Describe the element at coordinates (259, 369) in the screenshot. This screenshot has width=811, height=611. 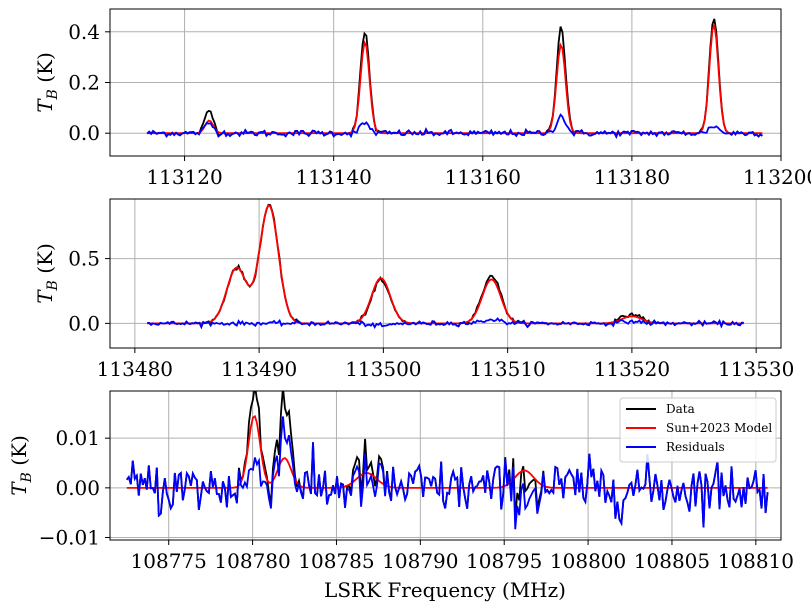
I see `x-tick-label: 113490` at that location.